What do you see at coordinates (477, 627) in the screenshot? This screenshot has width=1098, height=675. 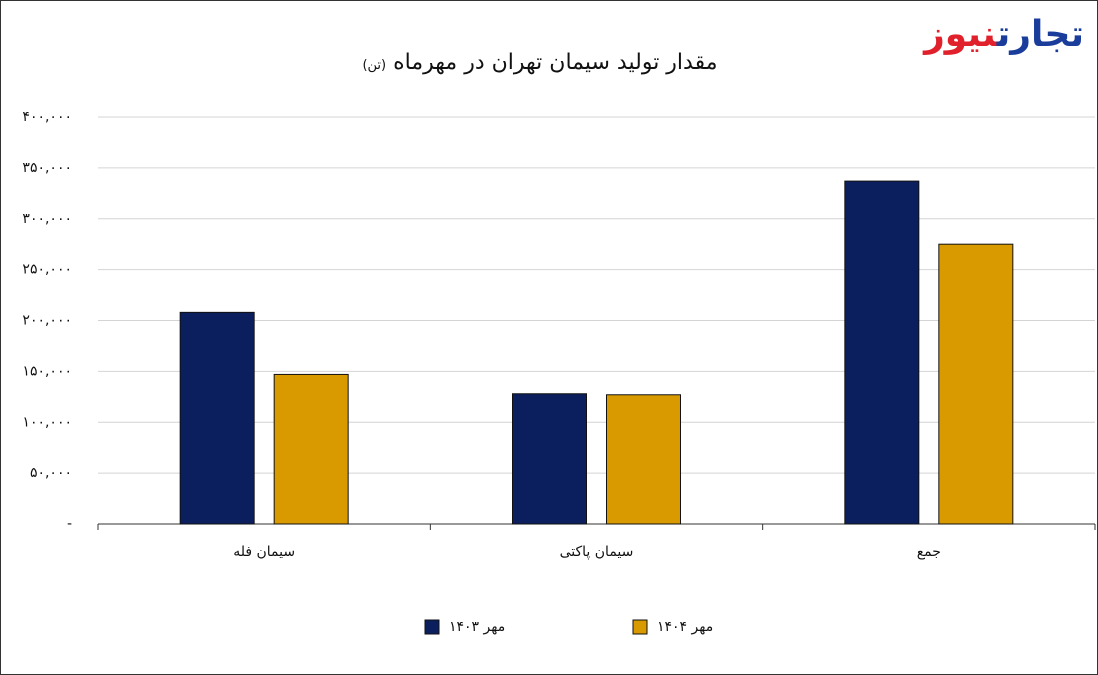 I see `legend-label: مهر ۱۴۰۳` at bounding box center [477, 627].